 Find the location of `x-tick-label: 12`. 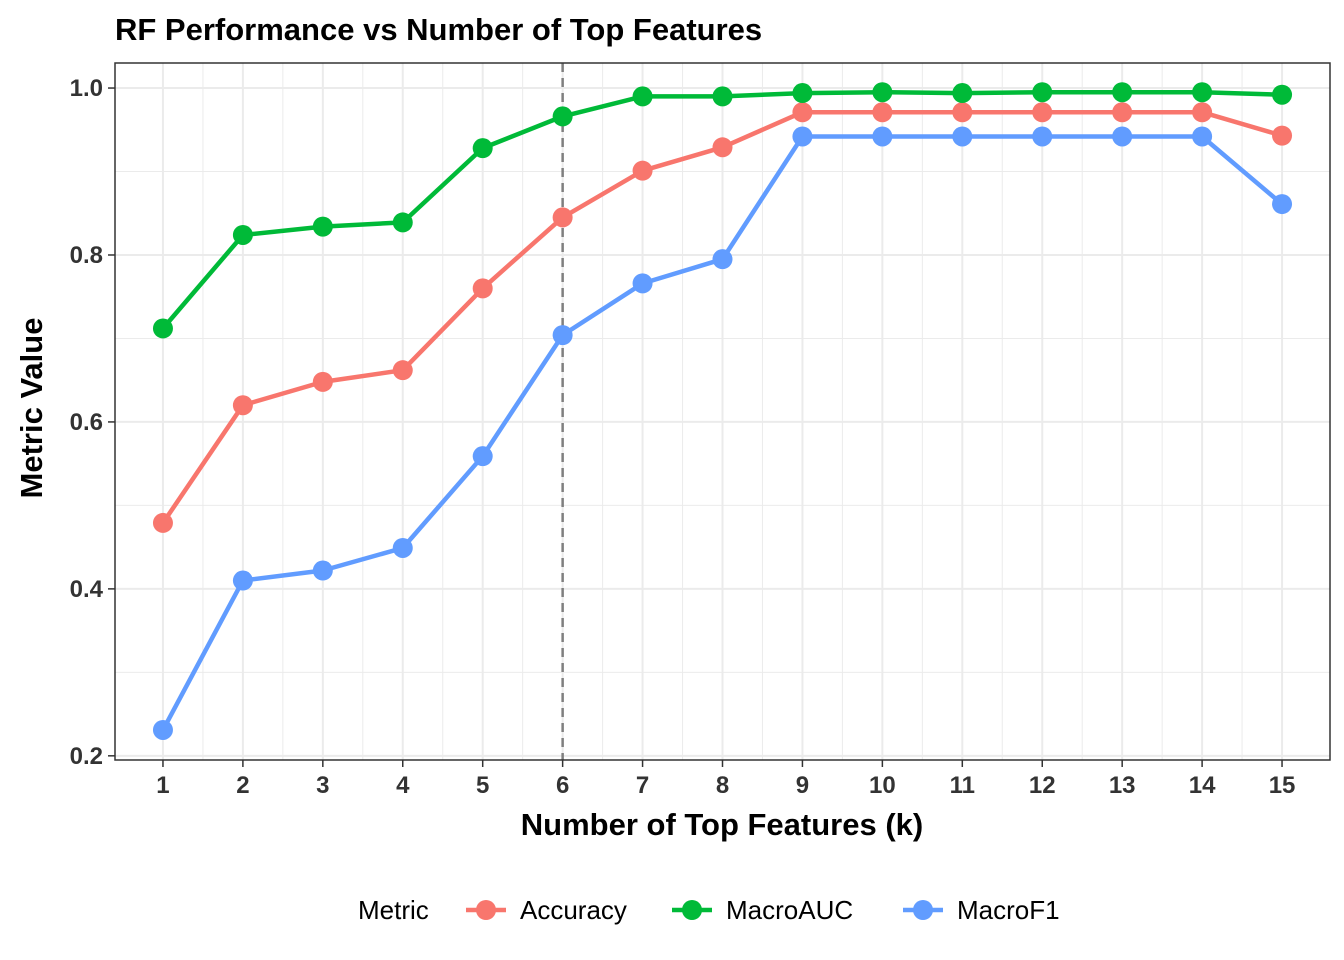

x-tick-label: 12 is located at coordinates (1042, 785).